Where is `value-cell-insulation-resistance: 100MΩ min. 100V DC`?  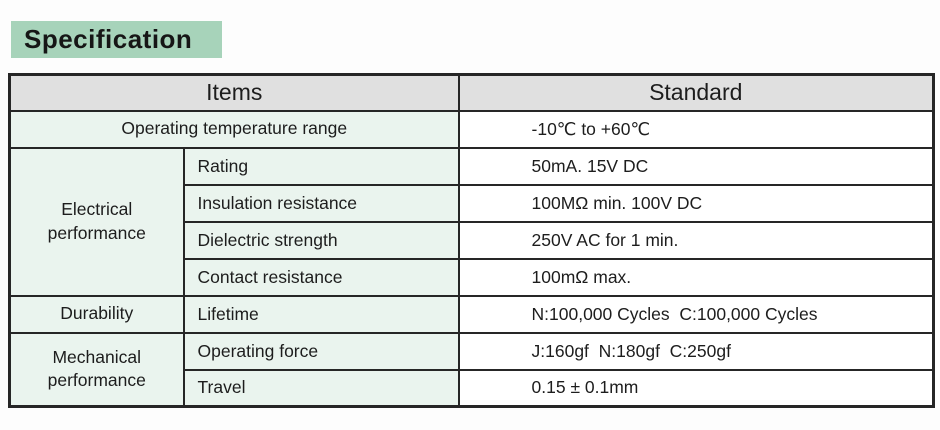
value-cell-insulation-resistance: 100MΩ min. 100V DC is located at coordinates (696, 203).